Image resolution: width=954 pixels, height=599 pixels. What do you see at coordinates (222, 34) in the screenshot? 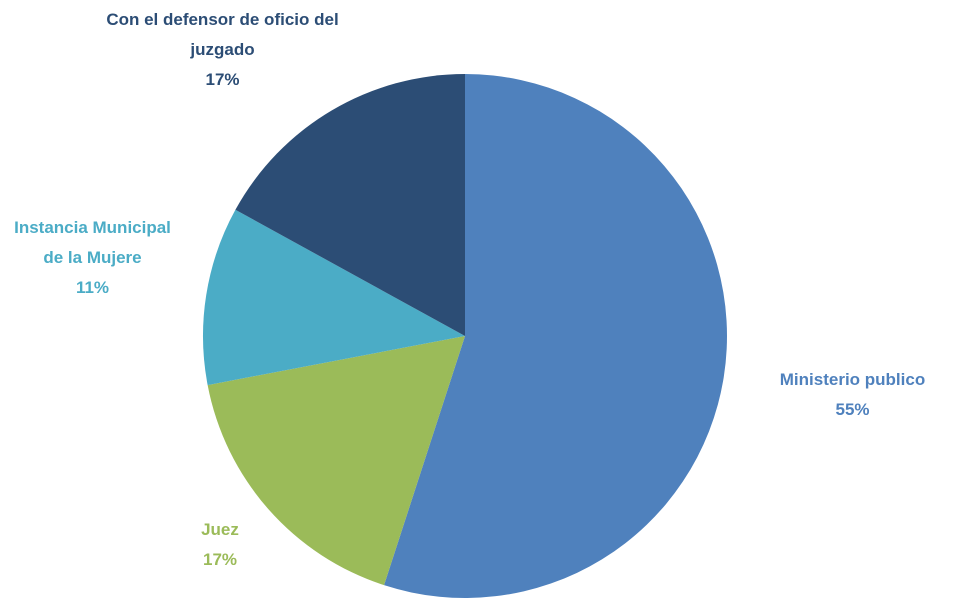
I see `category-name: Con el defensor de oficio del juzgado` at bounding box center [222, 34].